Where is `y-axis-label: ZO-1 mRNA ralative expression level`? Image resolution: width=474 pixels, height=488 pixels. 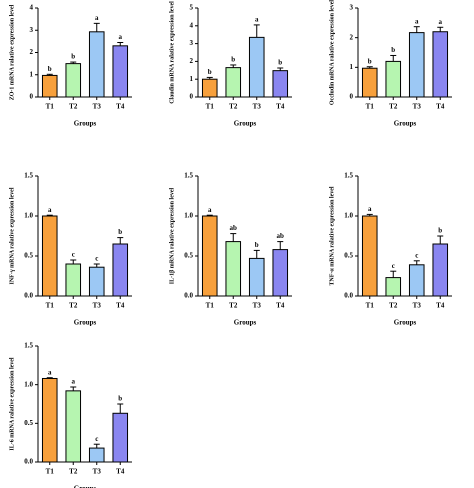 y-axis-label: ZO-1 mRNA ralative expression level is located at coordinates (12, 52).